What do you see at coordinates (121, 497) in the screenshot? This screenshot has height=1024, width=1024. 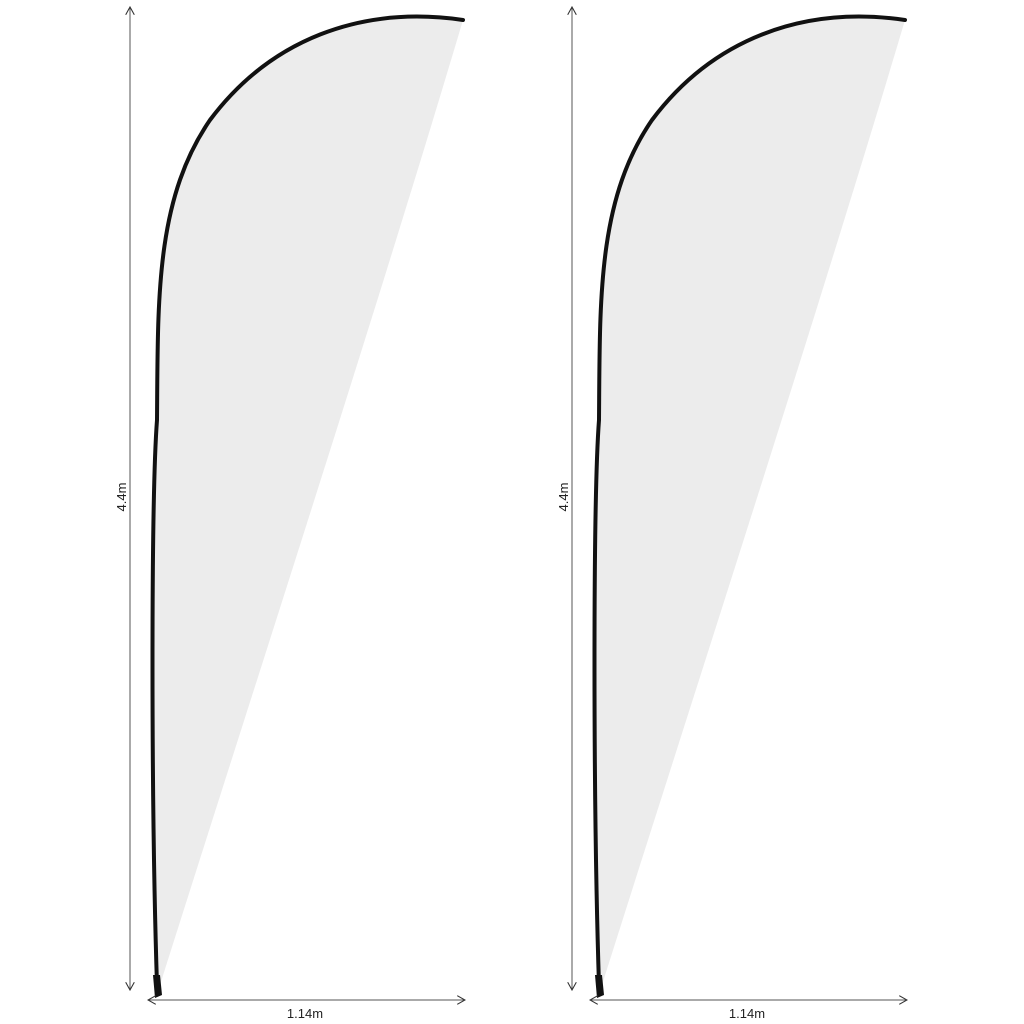 I see `flag-1-height-label: 4.4m` at bounding box center [121, 497].